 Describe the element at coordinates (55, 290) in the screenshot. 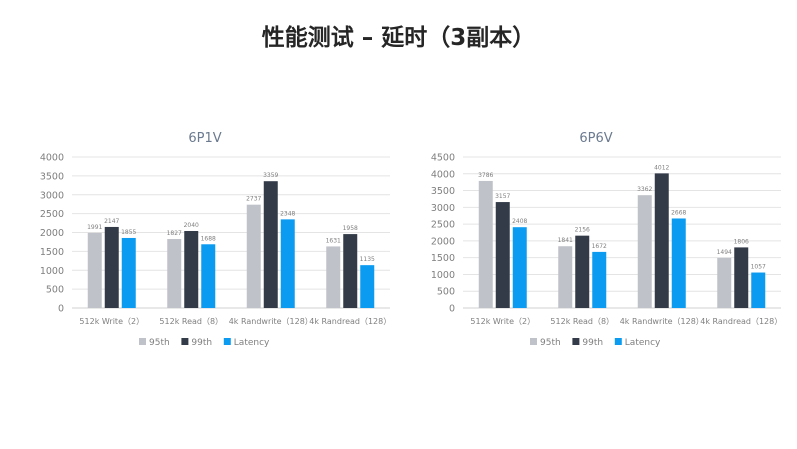

I see `chart0-ytick-label: 500` at that location.